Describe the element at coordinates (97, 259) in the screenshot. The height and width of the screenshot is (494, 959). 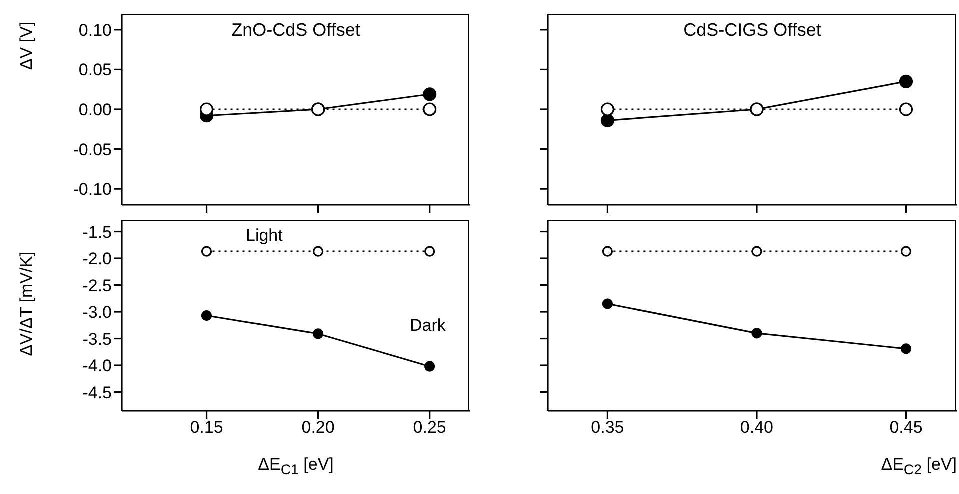
I see `y-tick-label: -2.0` at that location.